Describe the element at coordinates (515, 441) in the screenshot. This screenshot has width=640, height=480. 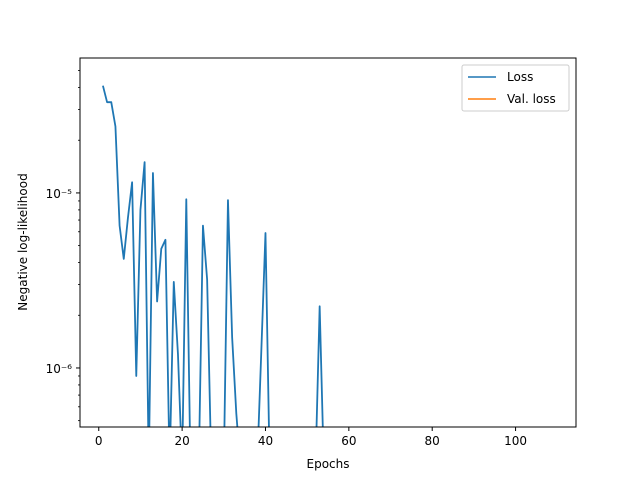
I see `x-tick-label: 100` at that location.